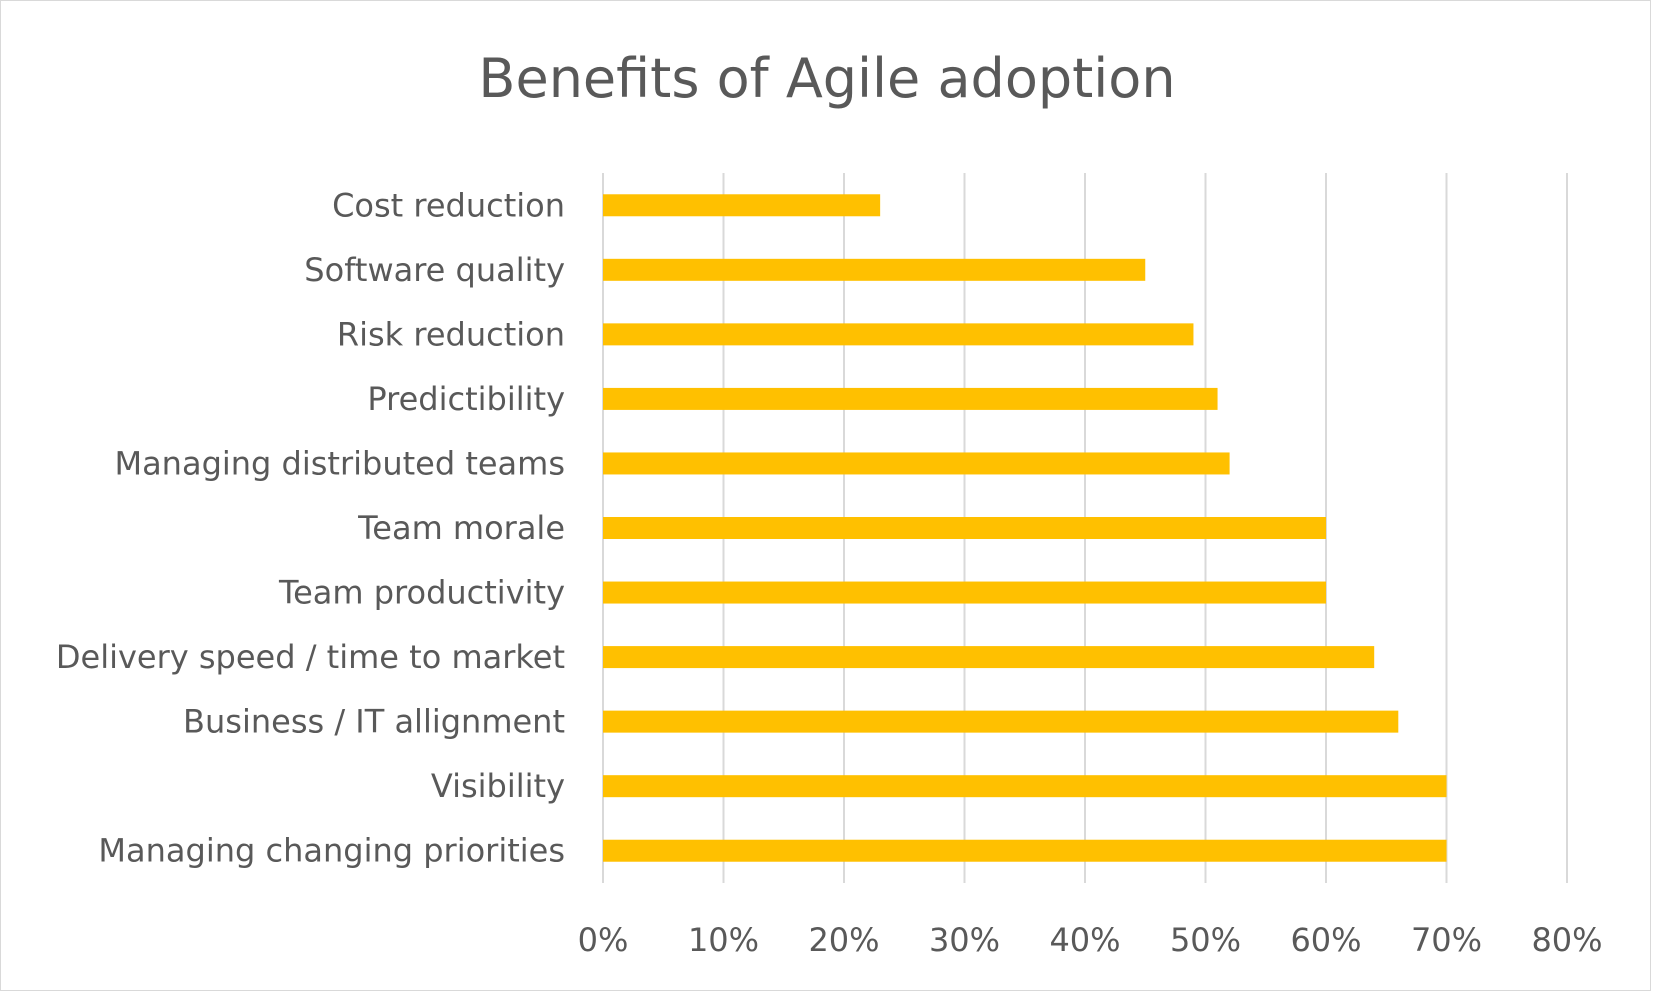  What do you see at coordinates (310, 657) in the screenshot?
I see `category-label: Delivery speed / time to market` at bounding box center [310, 657].